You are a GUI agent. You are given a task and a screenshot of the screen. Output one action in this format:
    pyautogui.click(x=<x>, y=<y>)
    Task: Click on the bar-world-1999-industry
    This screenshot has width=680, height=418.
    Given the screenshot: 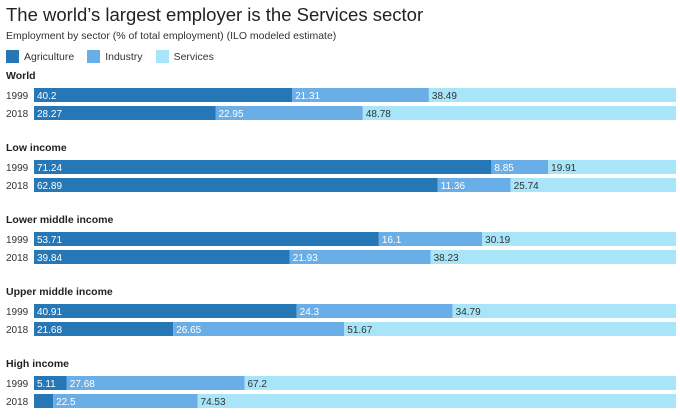 What is the action you would take?
    pyautogui.click(x=360, y=95)
    